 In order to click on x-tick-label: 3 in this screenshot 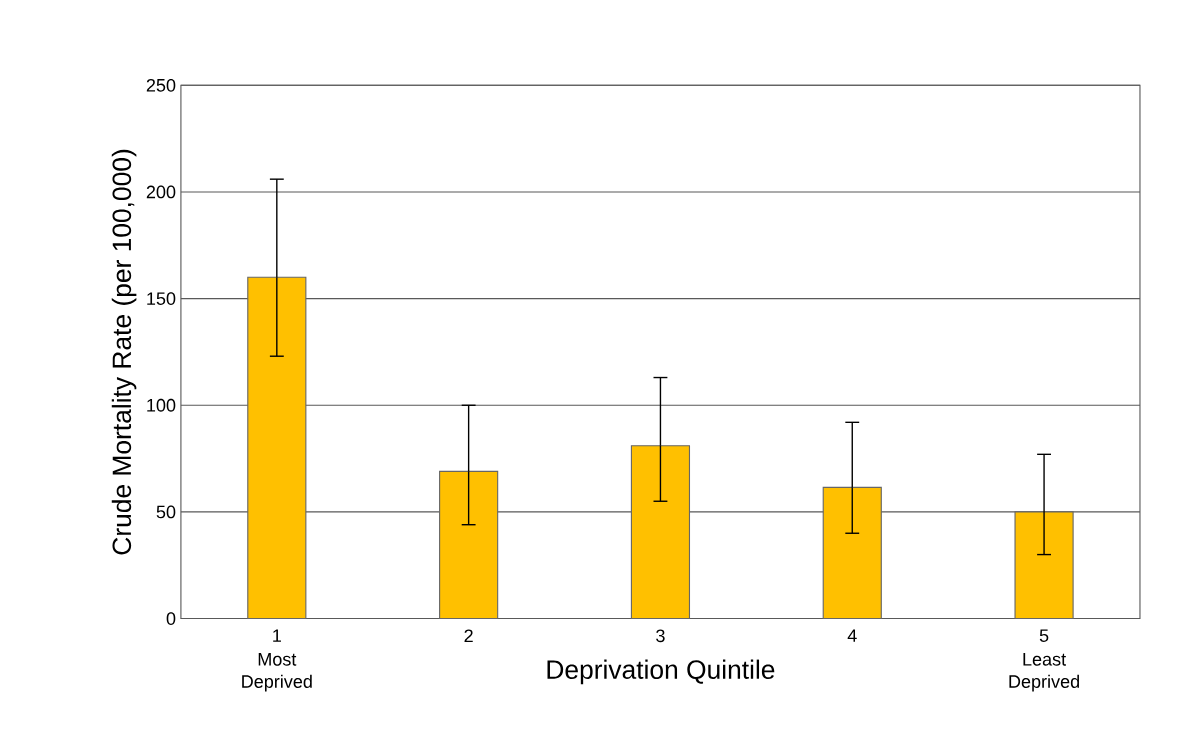, I will do `click(660, 636)`.